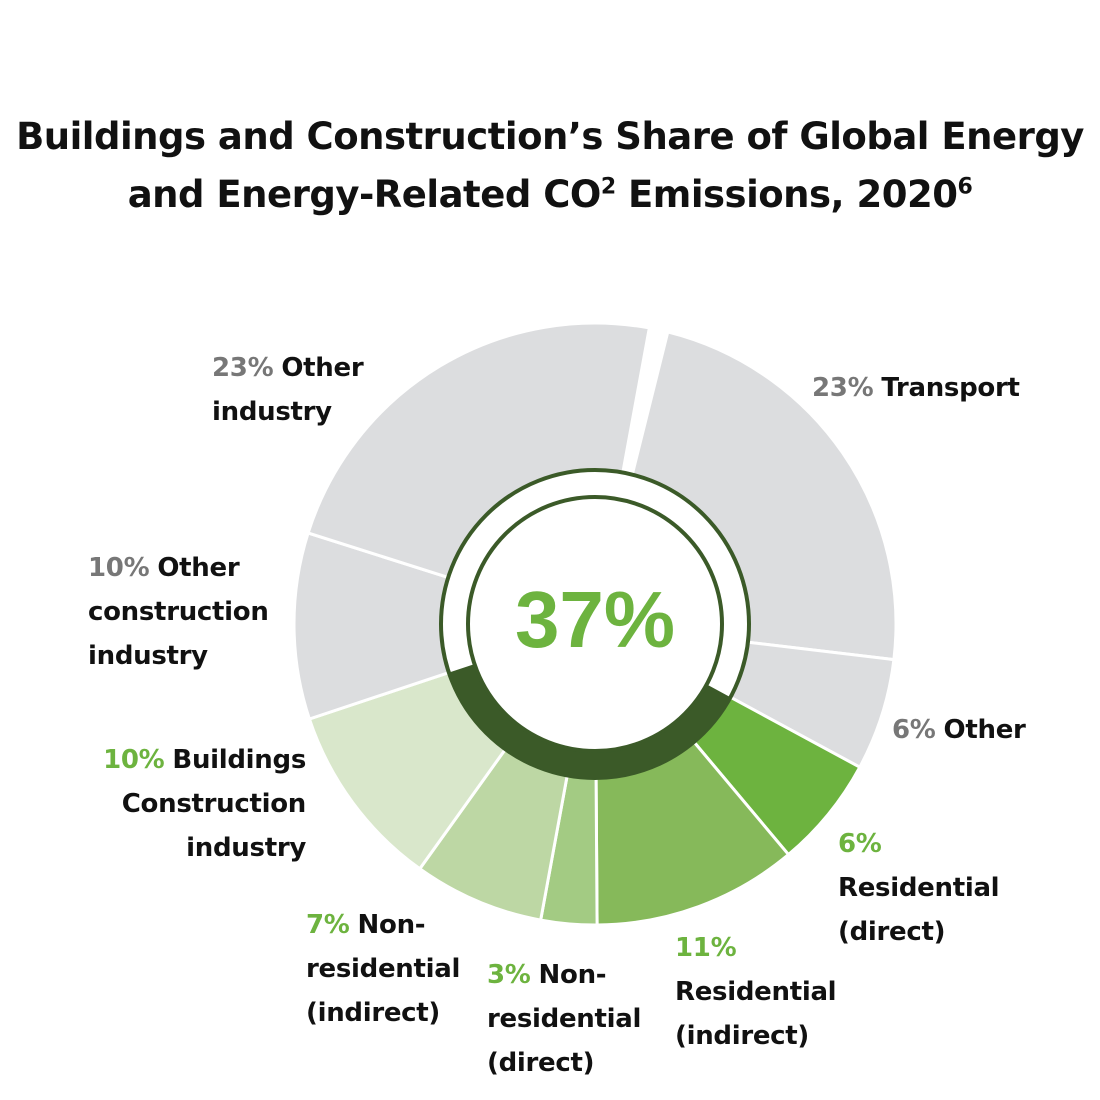  I want to click on label-text: construction, so click(178, 612).